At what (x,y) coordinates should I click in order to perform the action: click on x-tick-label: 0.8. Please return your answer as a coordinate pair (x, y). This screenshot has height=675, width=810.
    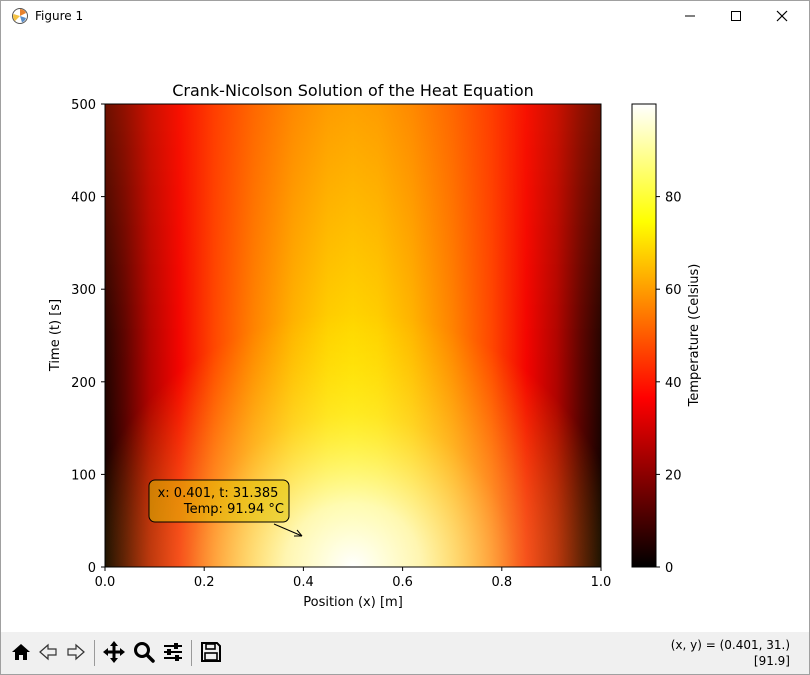
    Looking at the image, I should click on (501, 582).